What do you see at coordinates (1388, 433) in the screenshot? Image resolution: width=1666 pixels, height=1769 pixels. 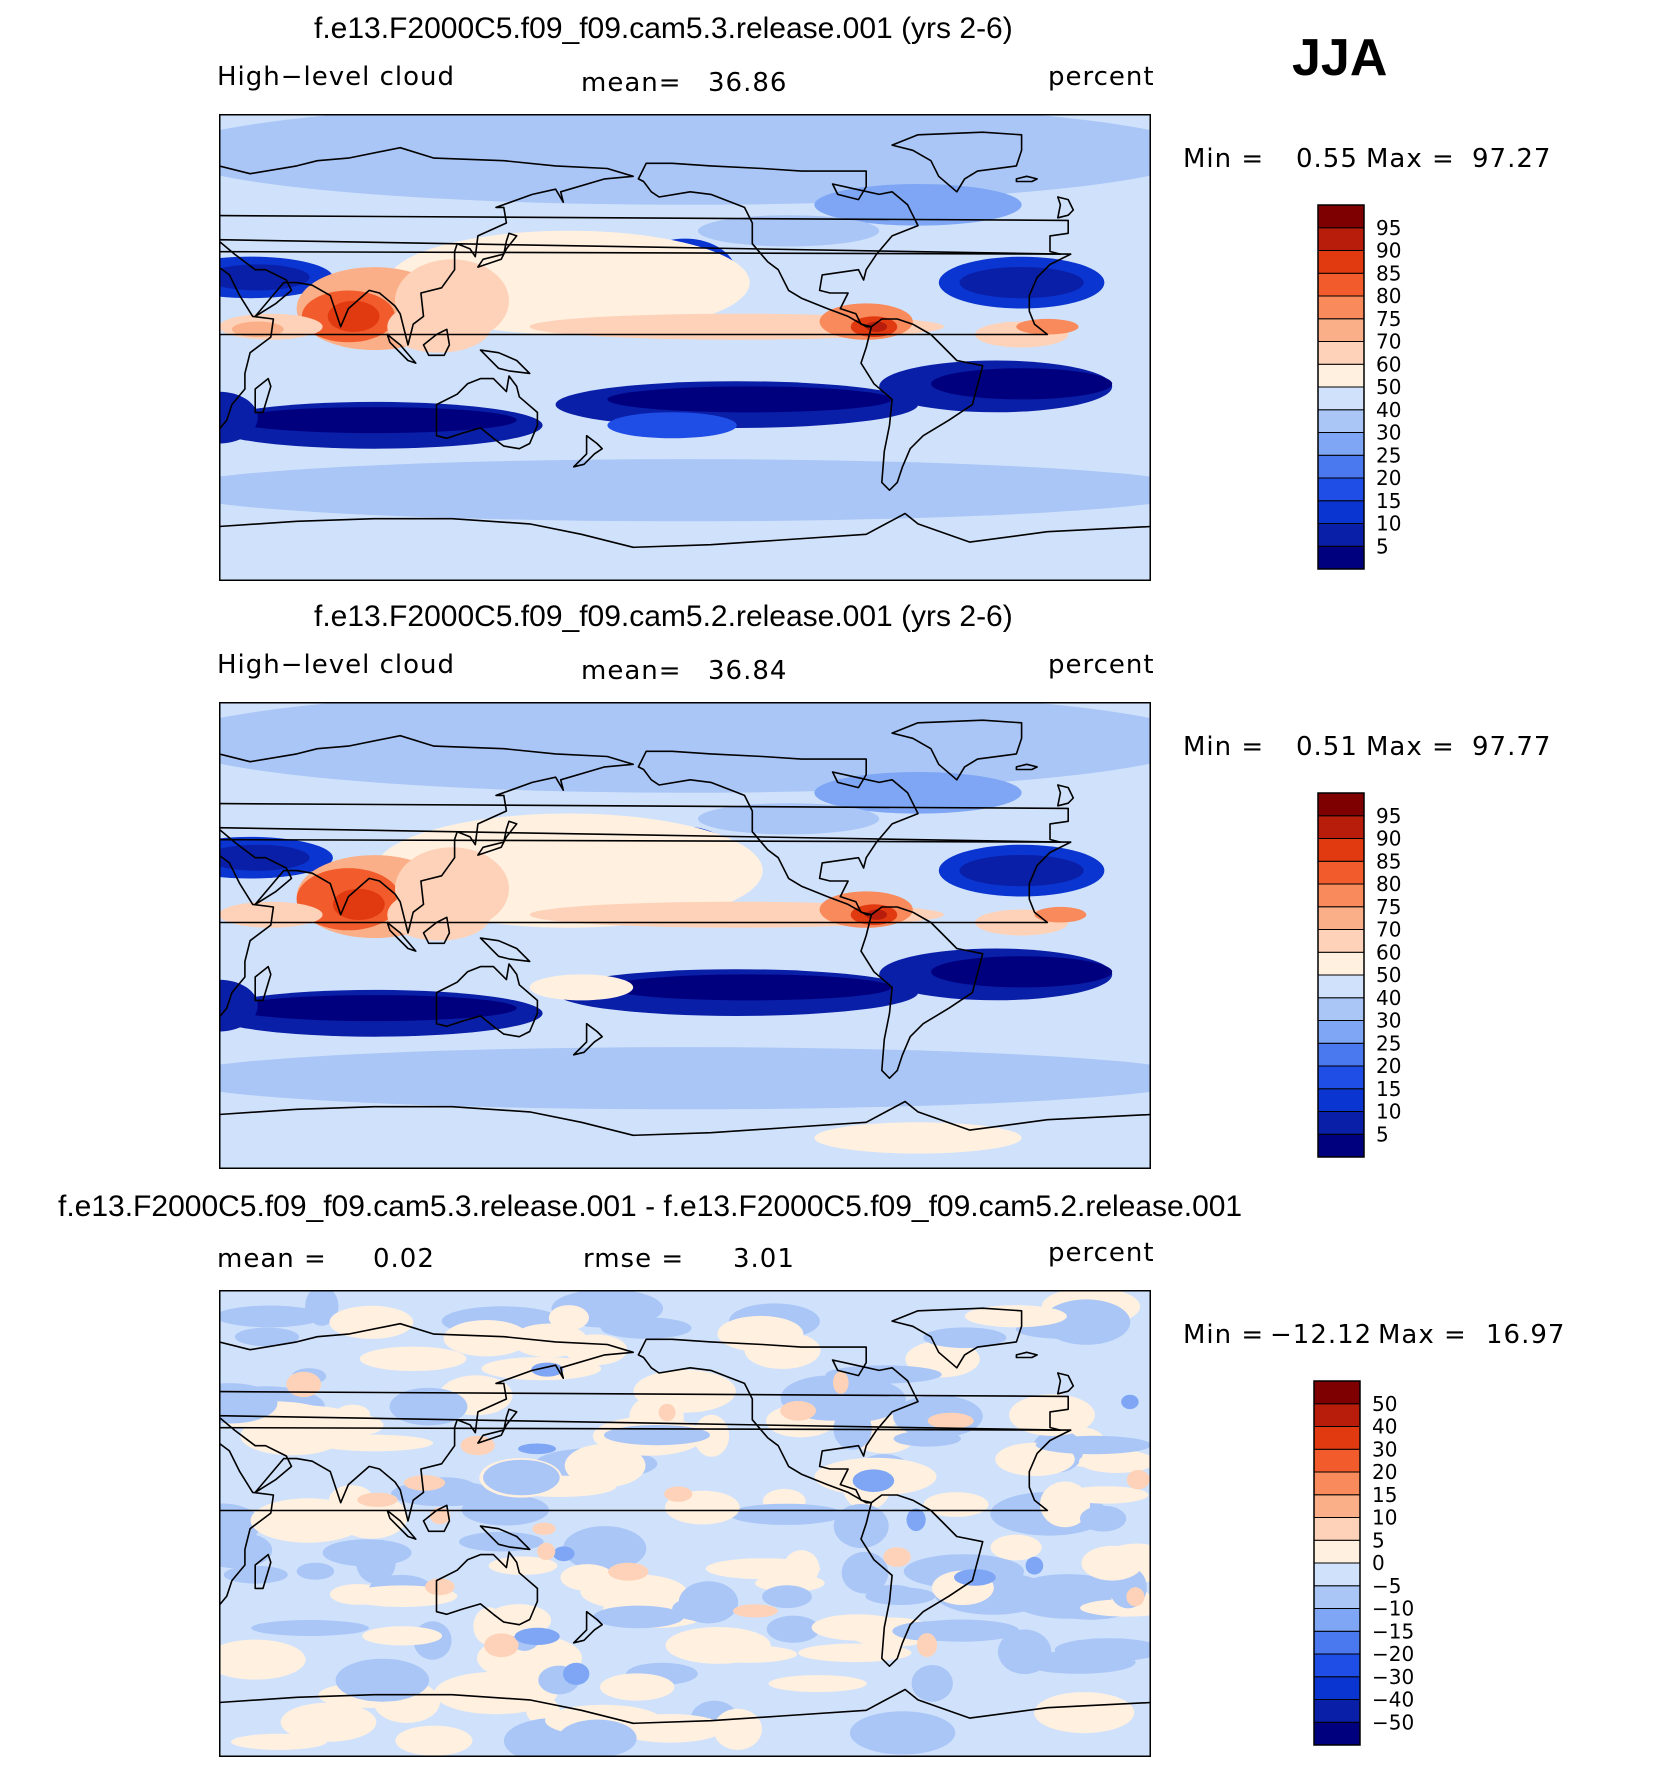 I see `colorbar-level-label: 30` at bounding box center [1388, 433].